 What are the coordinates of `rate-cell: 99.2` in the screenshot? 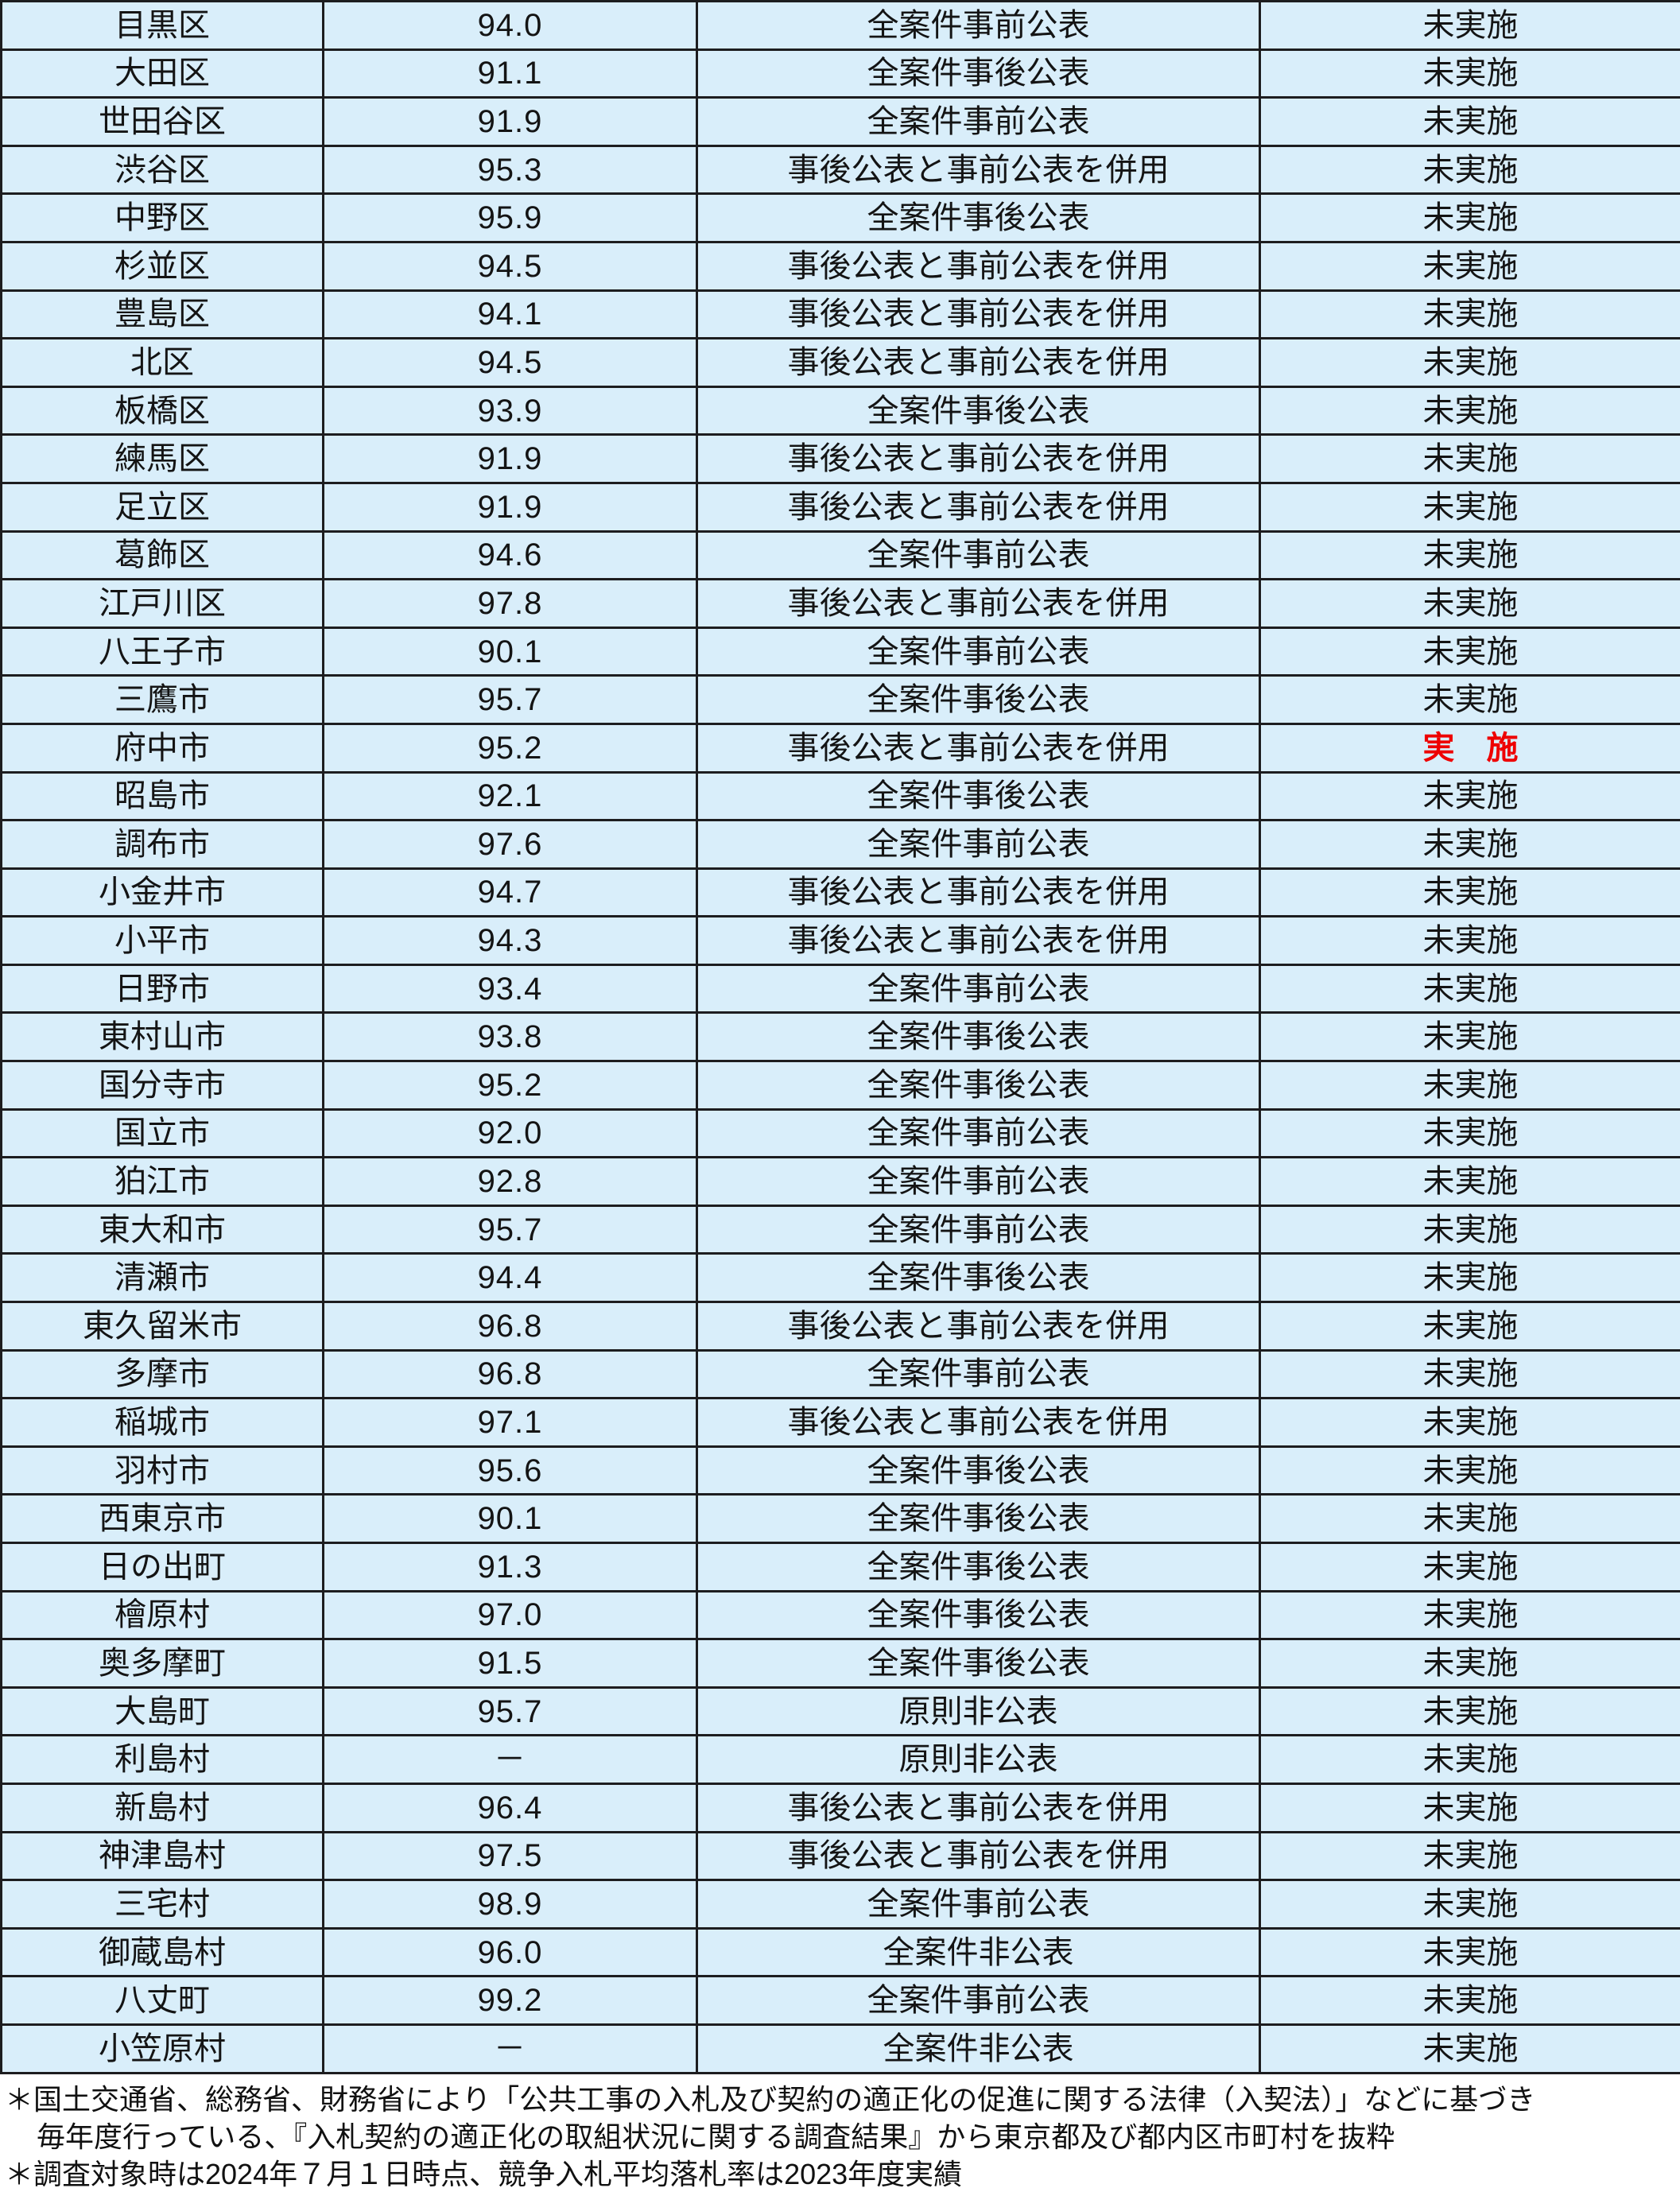 It's located at (510, 2000).